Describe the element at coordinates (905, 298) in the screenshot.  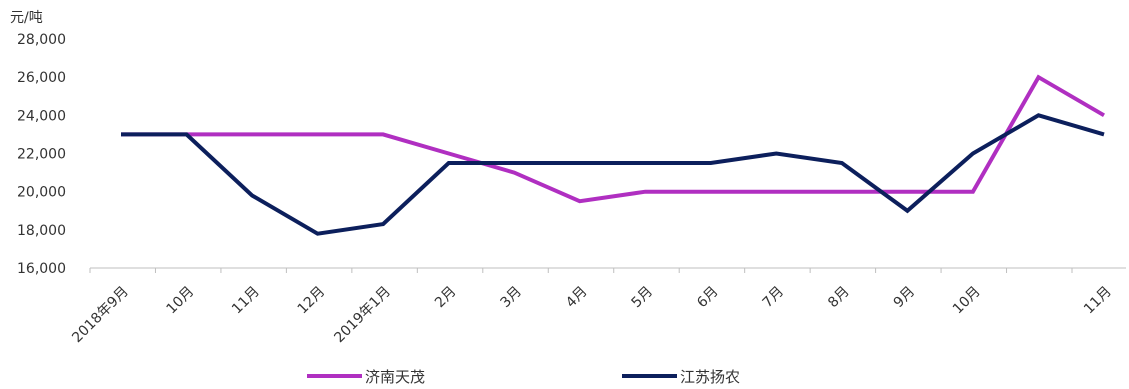
I see `x-tick-label: 9月` at that location.